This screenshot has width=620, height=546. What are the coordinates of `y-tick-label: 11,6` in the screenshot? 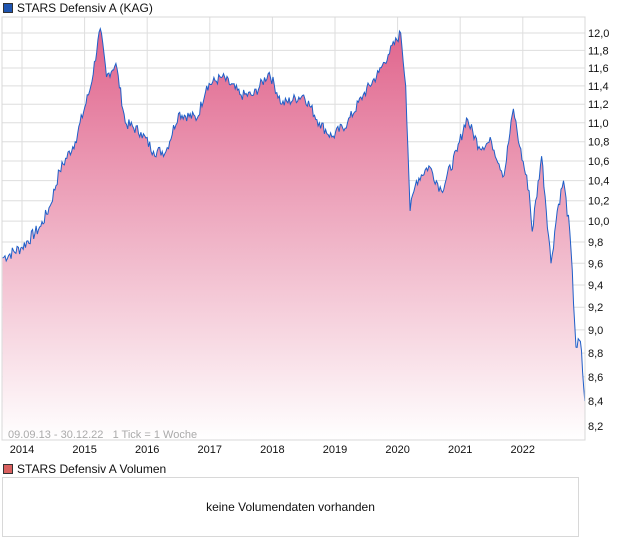 It's located at (598, 69).